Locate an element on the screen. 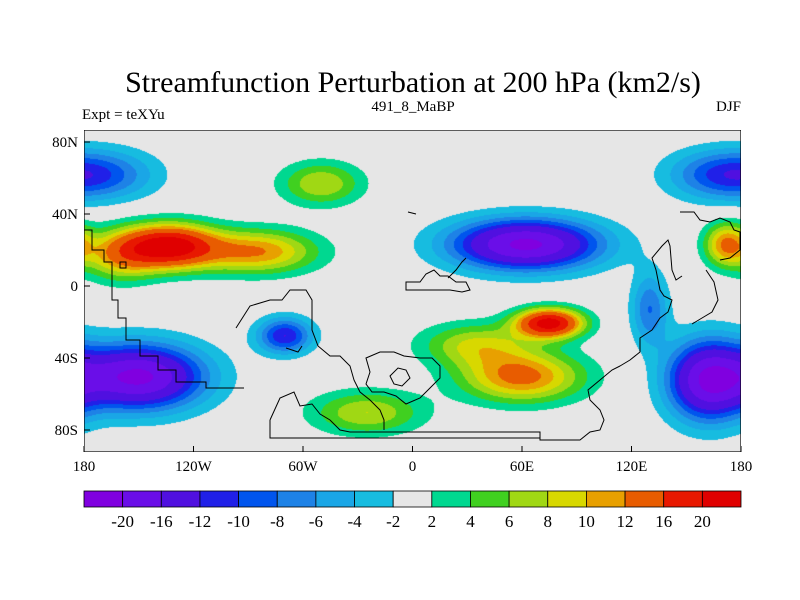 This screenshot has width=800, height=600. y-tick-label: 80S is located at coordinates (66, 431).